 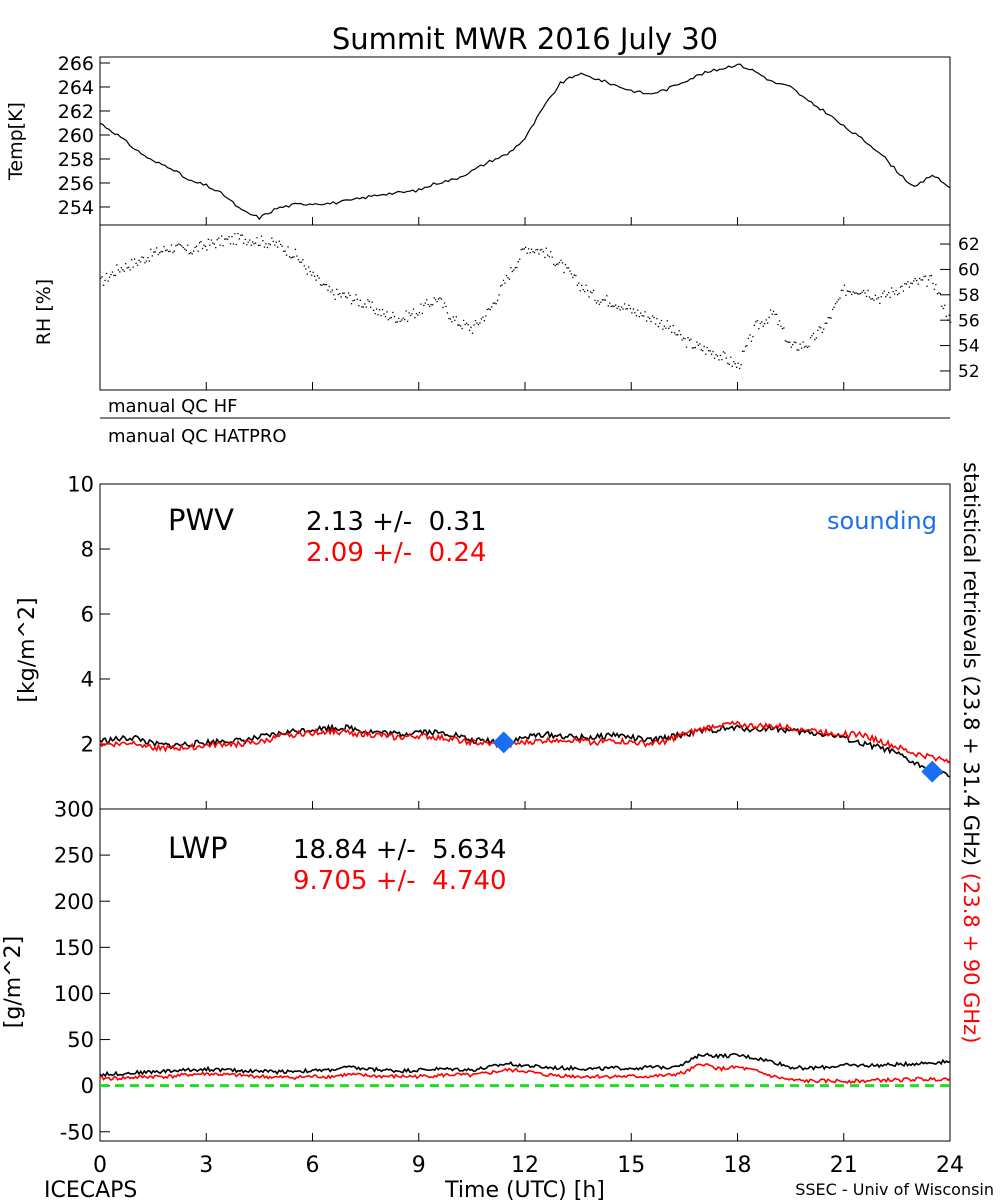 I want to click on lwp-y-tick: 0, so click(x=87, y=1086).